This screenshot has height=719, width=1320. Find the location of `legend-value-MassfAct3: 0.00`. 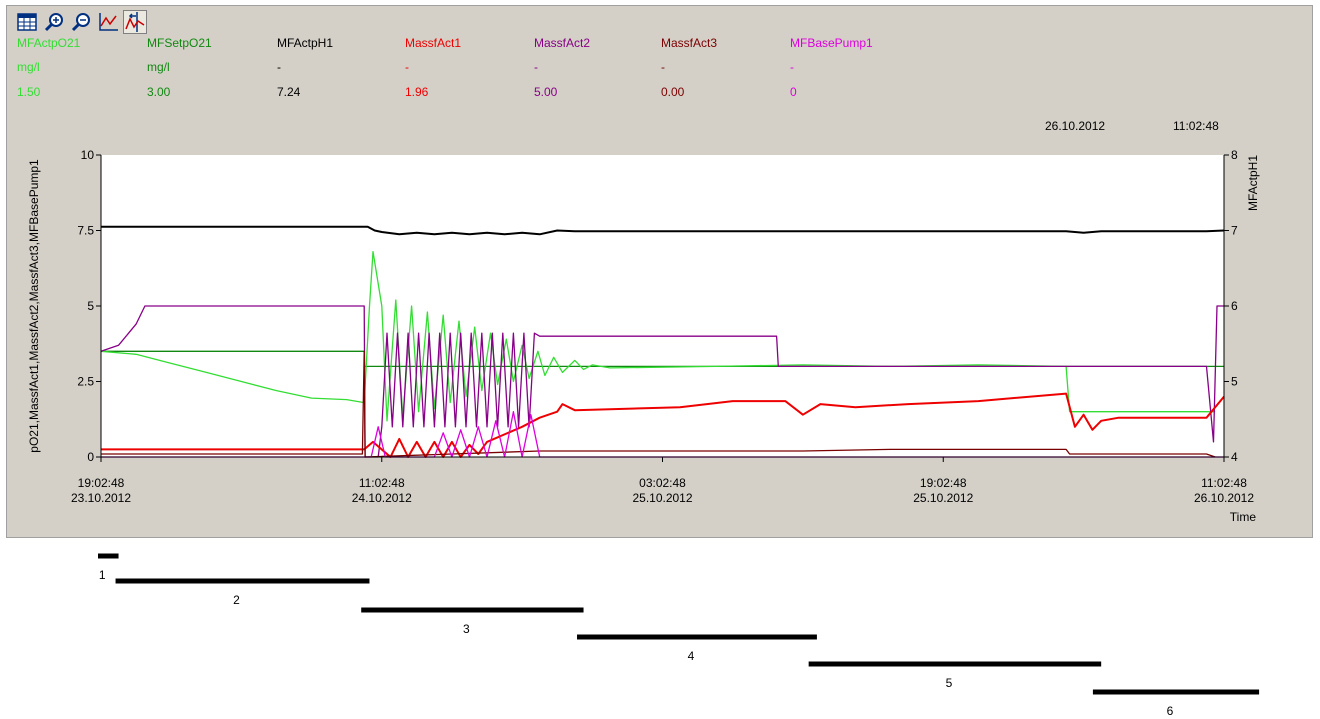

legend-value-MassfAct3: 0.00 is located at coordinates (673, 92).